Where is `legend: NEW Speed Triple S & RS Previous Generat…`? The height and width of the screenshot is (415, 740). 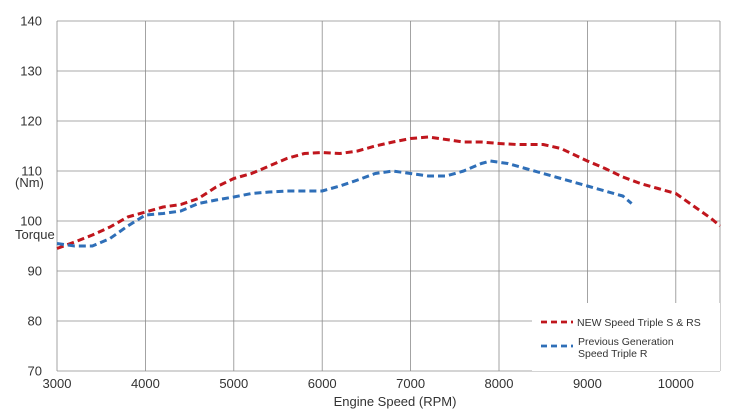
legend: NEW Speed Triple S & RS Previous Generat… is located at coordinates (626, 337).